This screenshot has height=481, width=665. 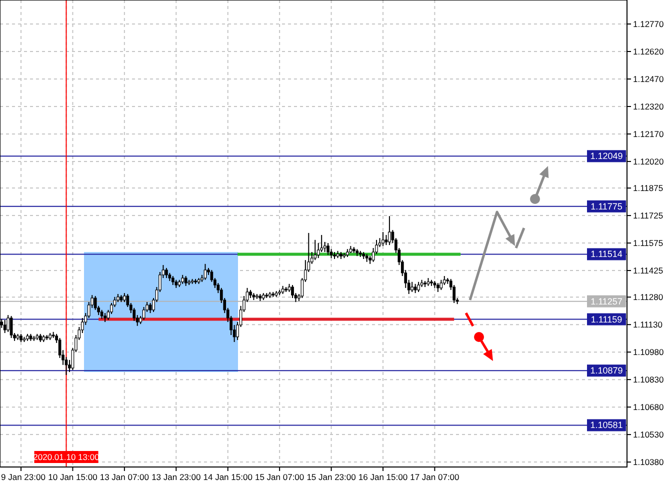 What do you see at coordinates (648, 325) in the screenshot?
I see `y-tick-label: 1.11130` at bounding box center [648, 325].